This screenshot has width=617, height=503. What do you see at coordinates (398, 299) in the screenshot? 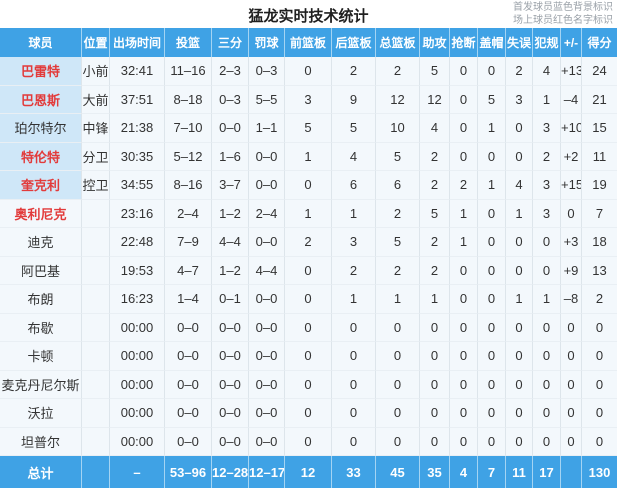
I see `stat-cell-treb: 1` at bounding box center [398, 299].